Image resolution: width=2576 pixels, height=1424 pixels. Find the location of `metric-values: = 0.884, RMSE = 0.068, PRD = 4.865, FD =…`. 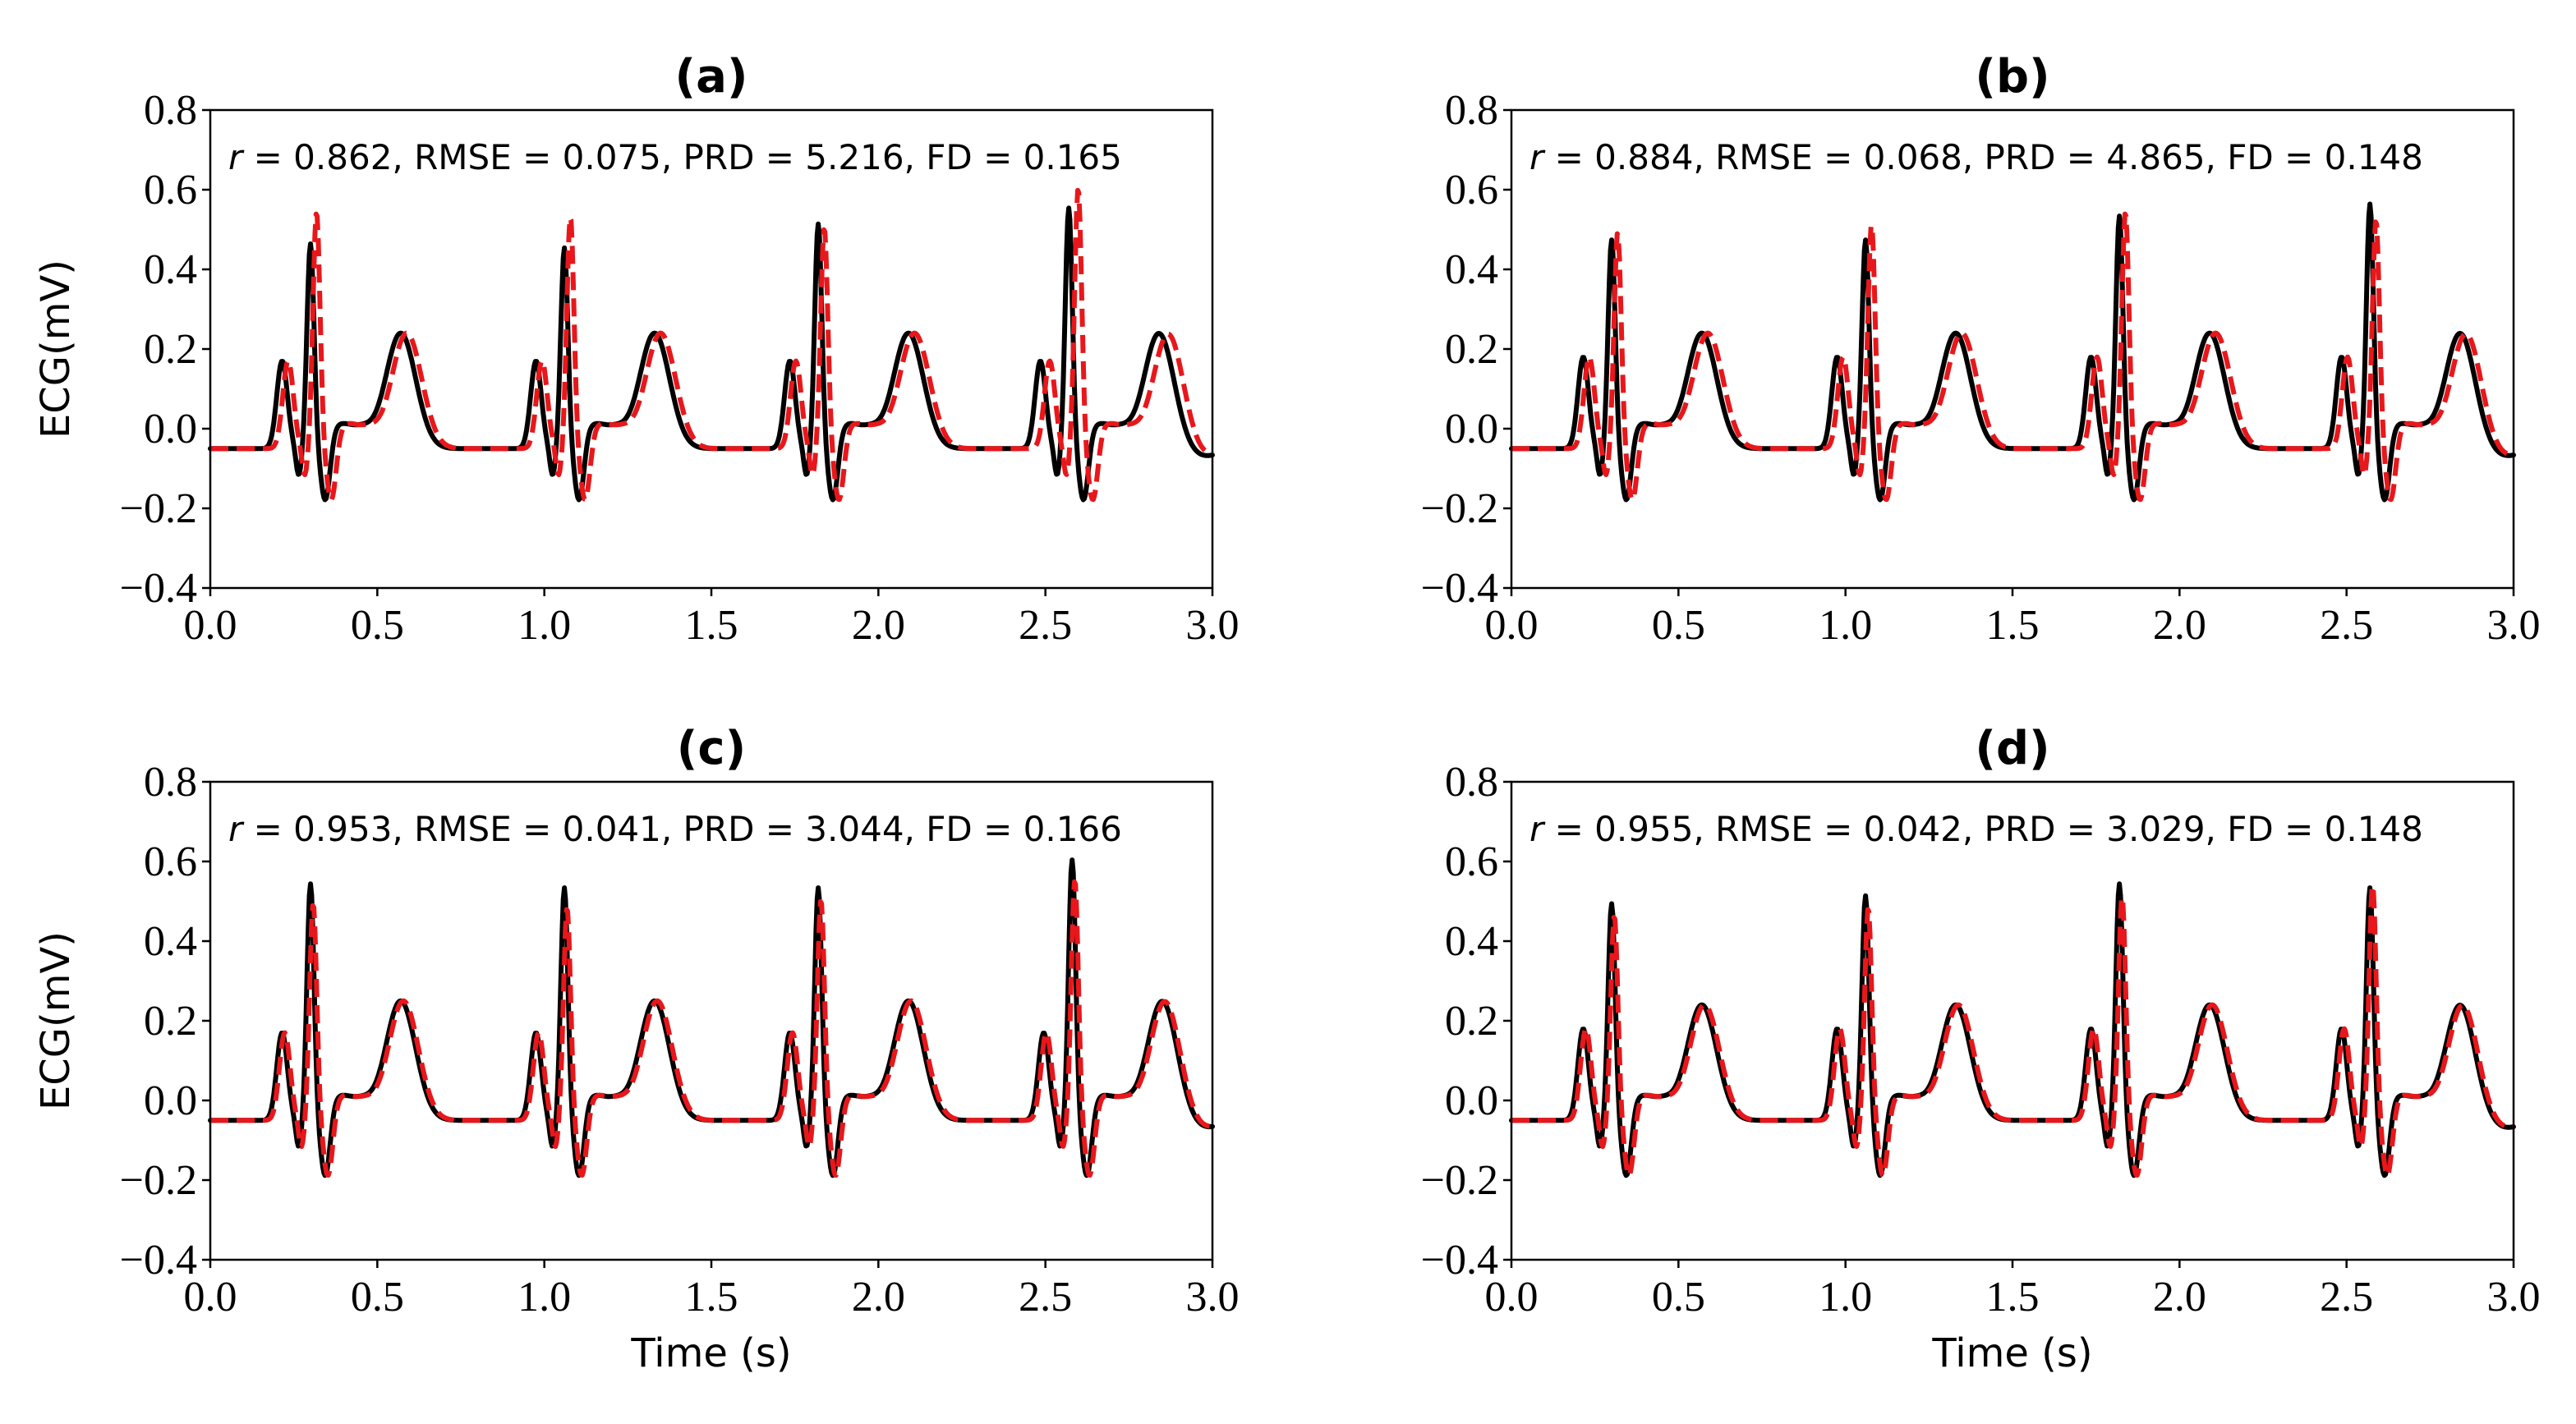

metric-values: = 0.884, RMSE = 0.068, PRD = 4.865, FD =… is located at coordinates (1983, 157).